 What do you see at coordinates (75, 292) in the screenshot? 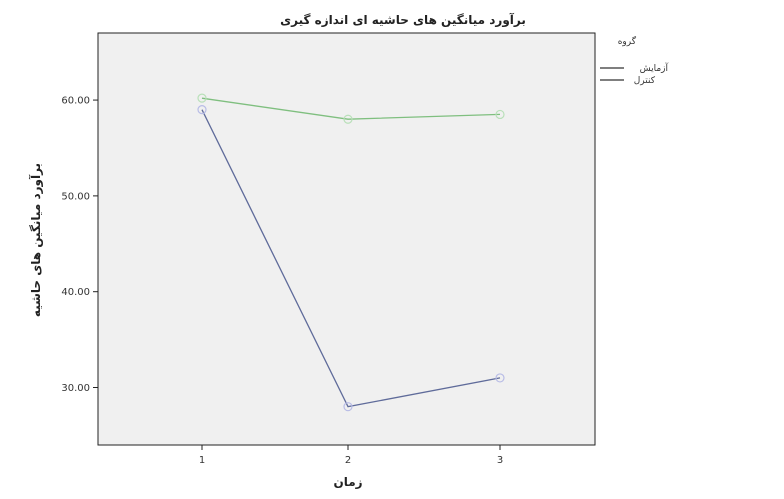
I see `y-tick-label-1: 40.00` at bounding box center [75, 292].